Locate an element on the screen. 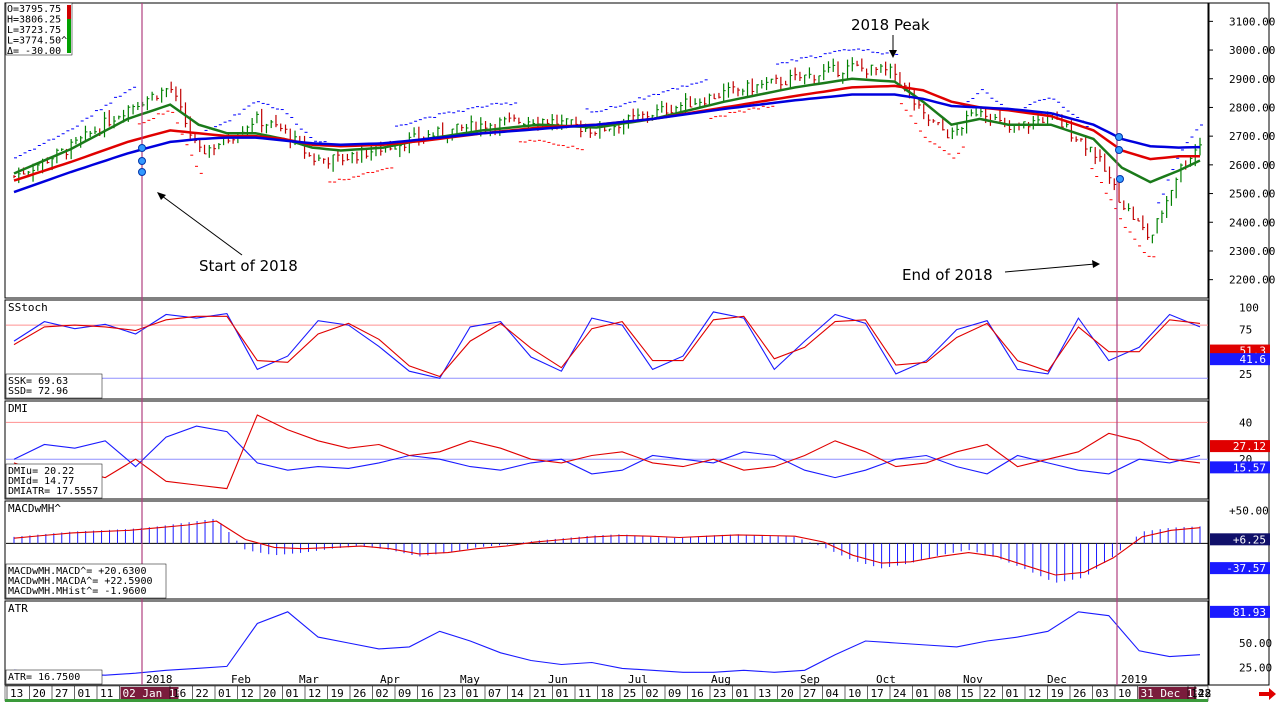 Image resolution: width=1280 pixels, height=707 pixels. tick-label-sstoch: 100 is located at coordinates (1249, 307).